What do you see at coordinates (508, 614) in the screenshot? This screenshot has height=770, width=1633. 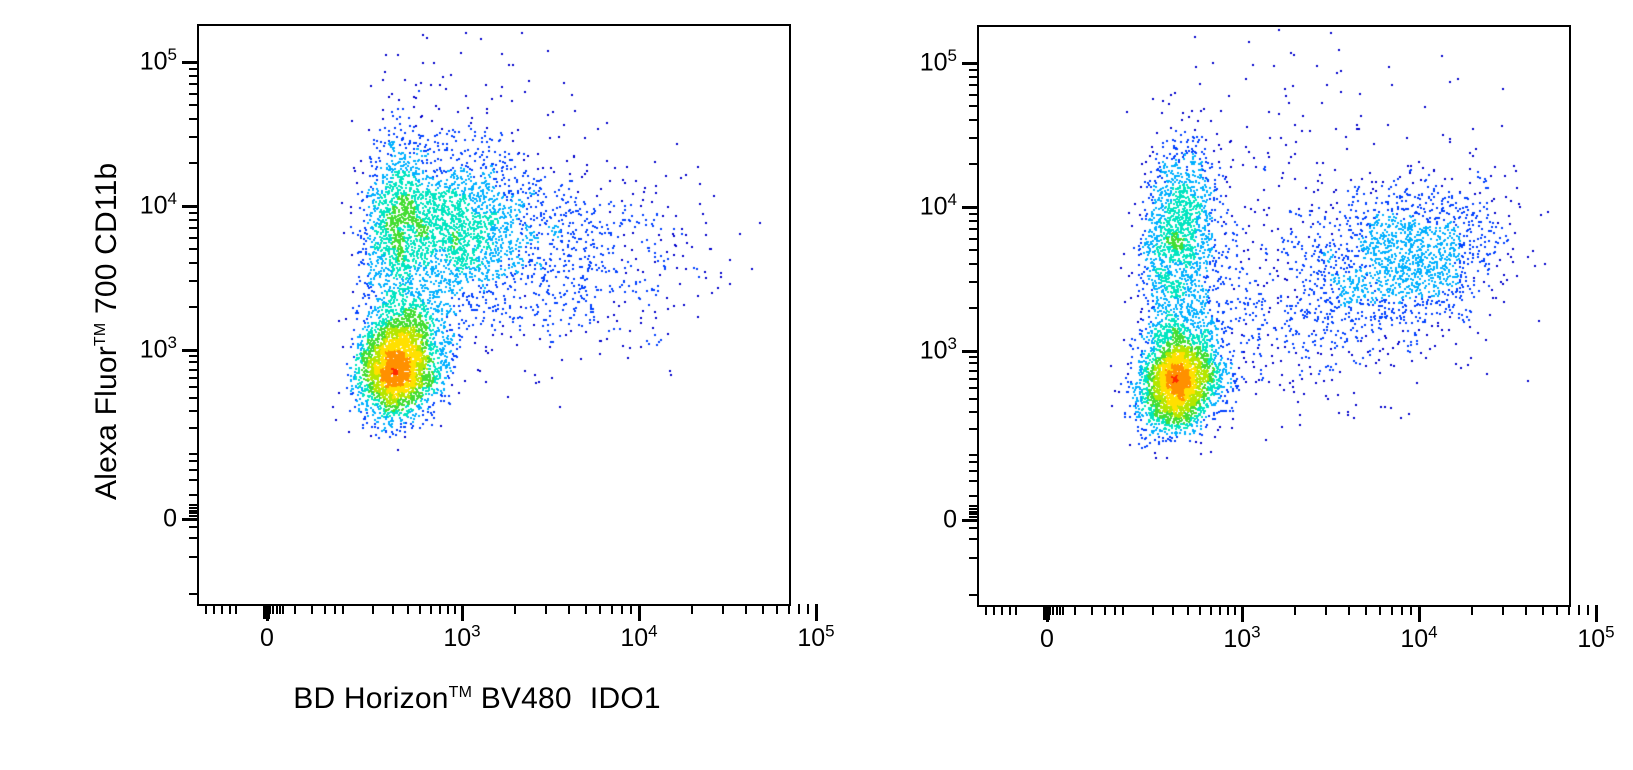 I see `x-axis-ticks-left` at bounding box center [508, 614].